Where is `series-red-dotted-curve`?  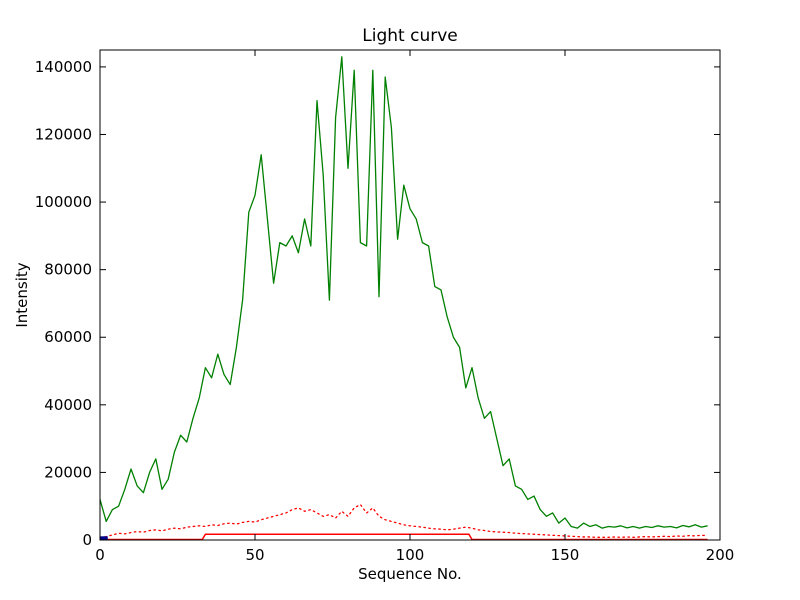
series-red-dotted-curve is located at coordinates (404, 520).